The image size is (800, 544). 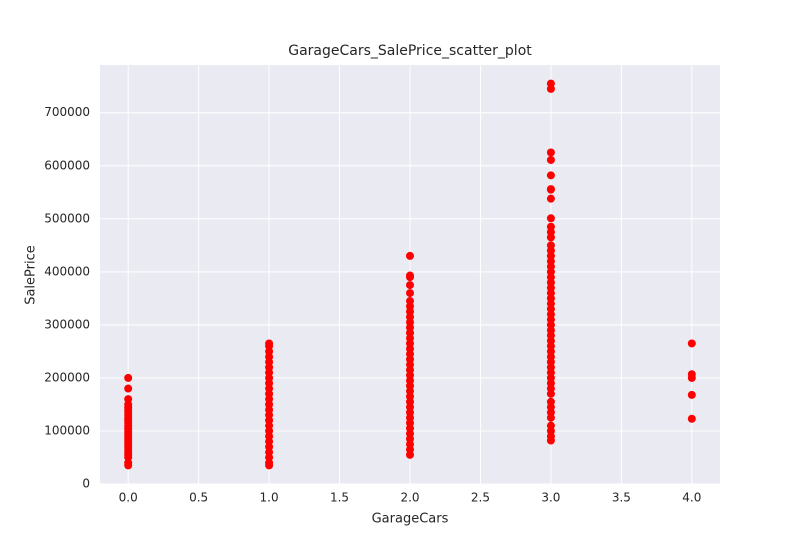 I want to click on y-tick-label: 200000, so click(x=67, y=377).